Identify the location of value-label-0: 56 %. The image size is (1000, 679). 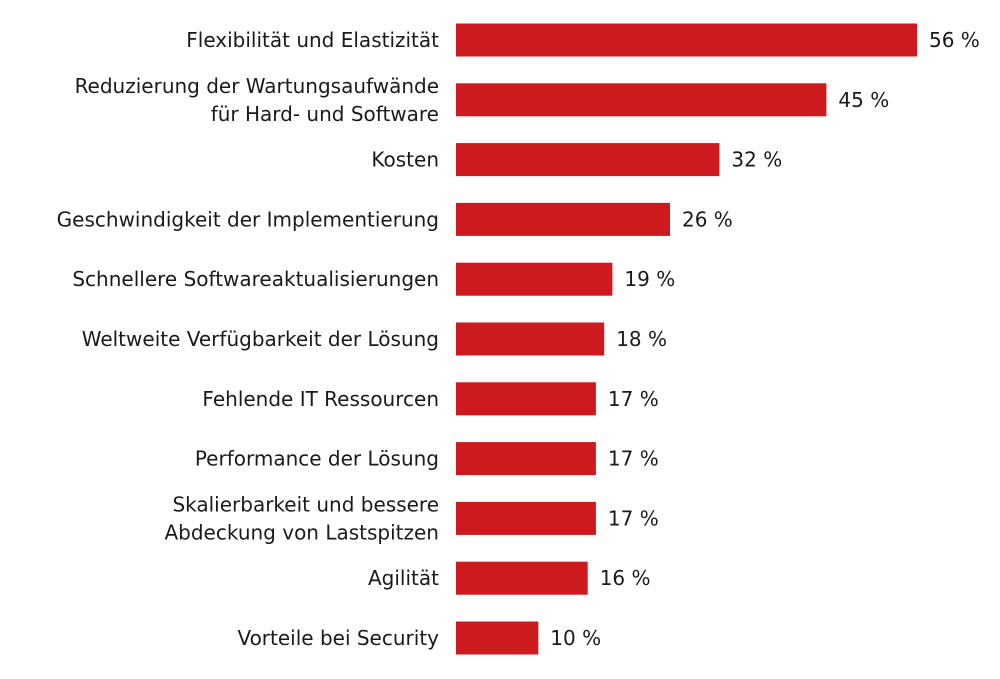
(954, 40).